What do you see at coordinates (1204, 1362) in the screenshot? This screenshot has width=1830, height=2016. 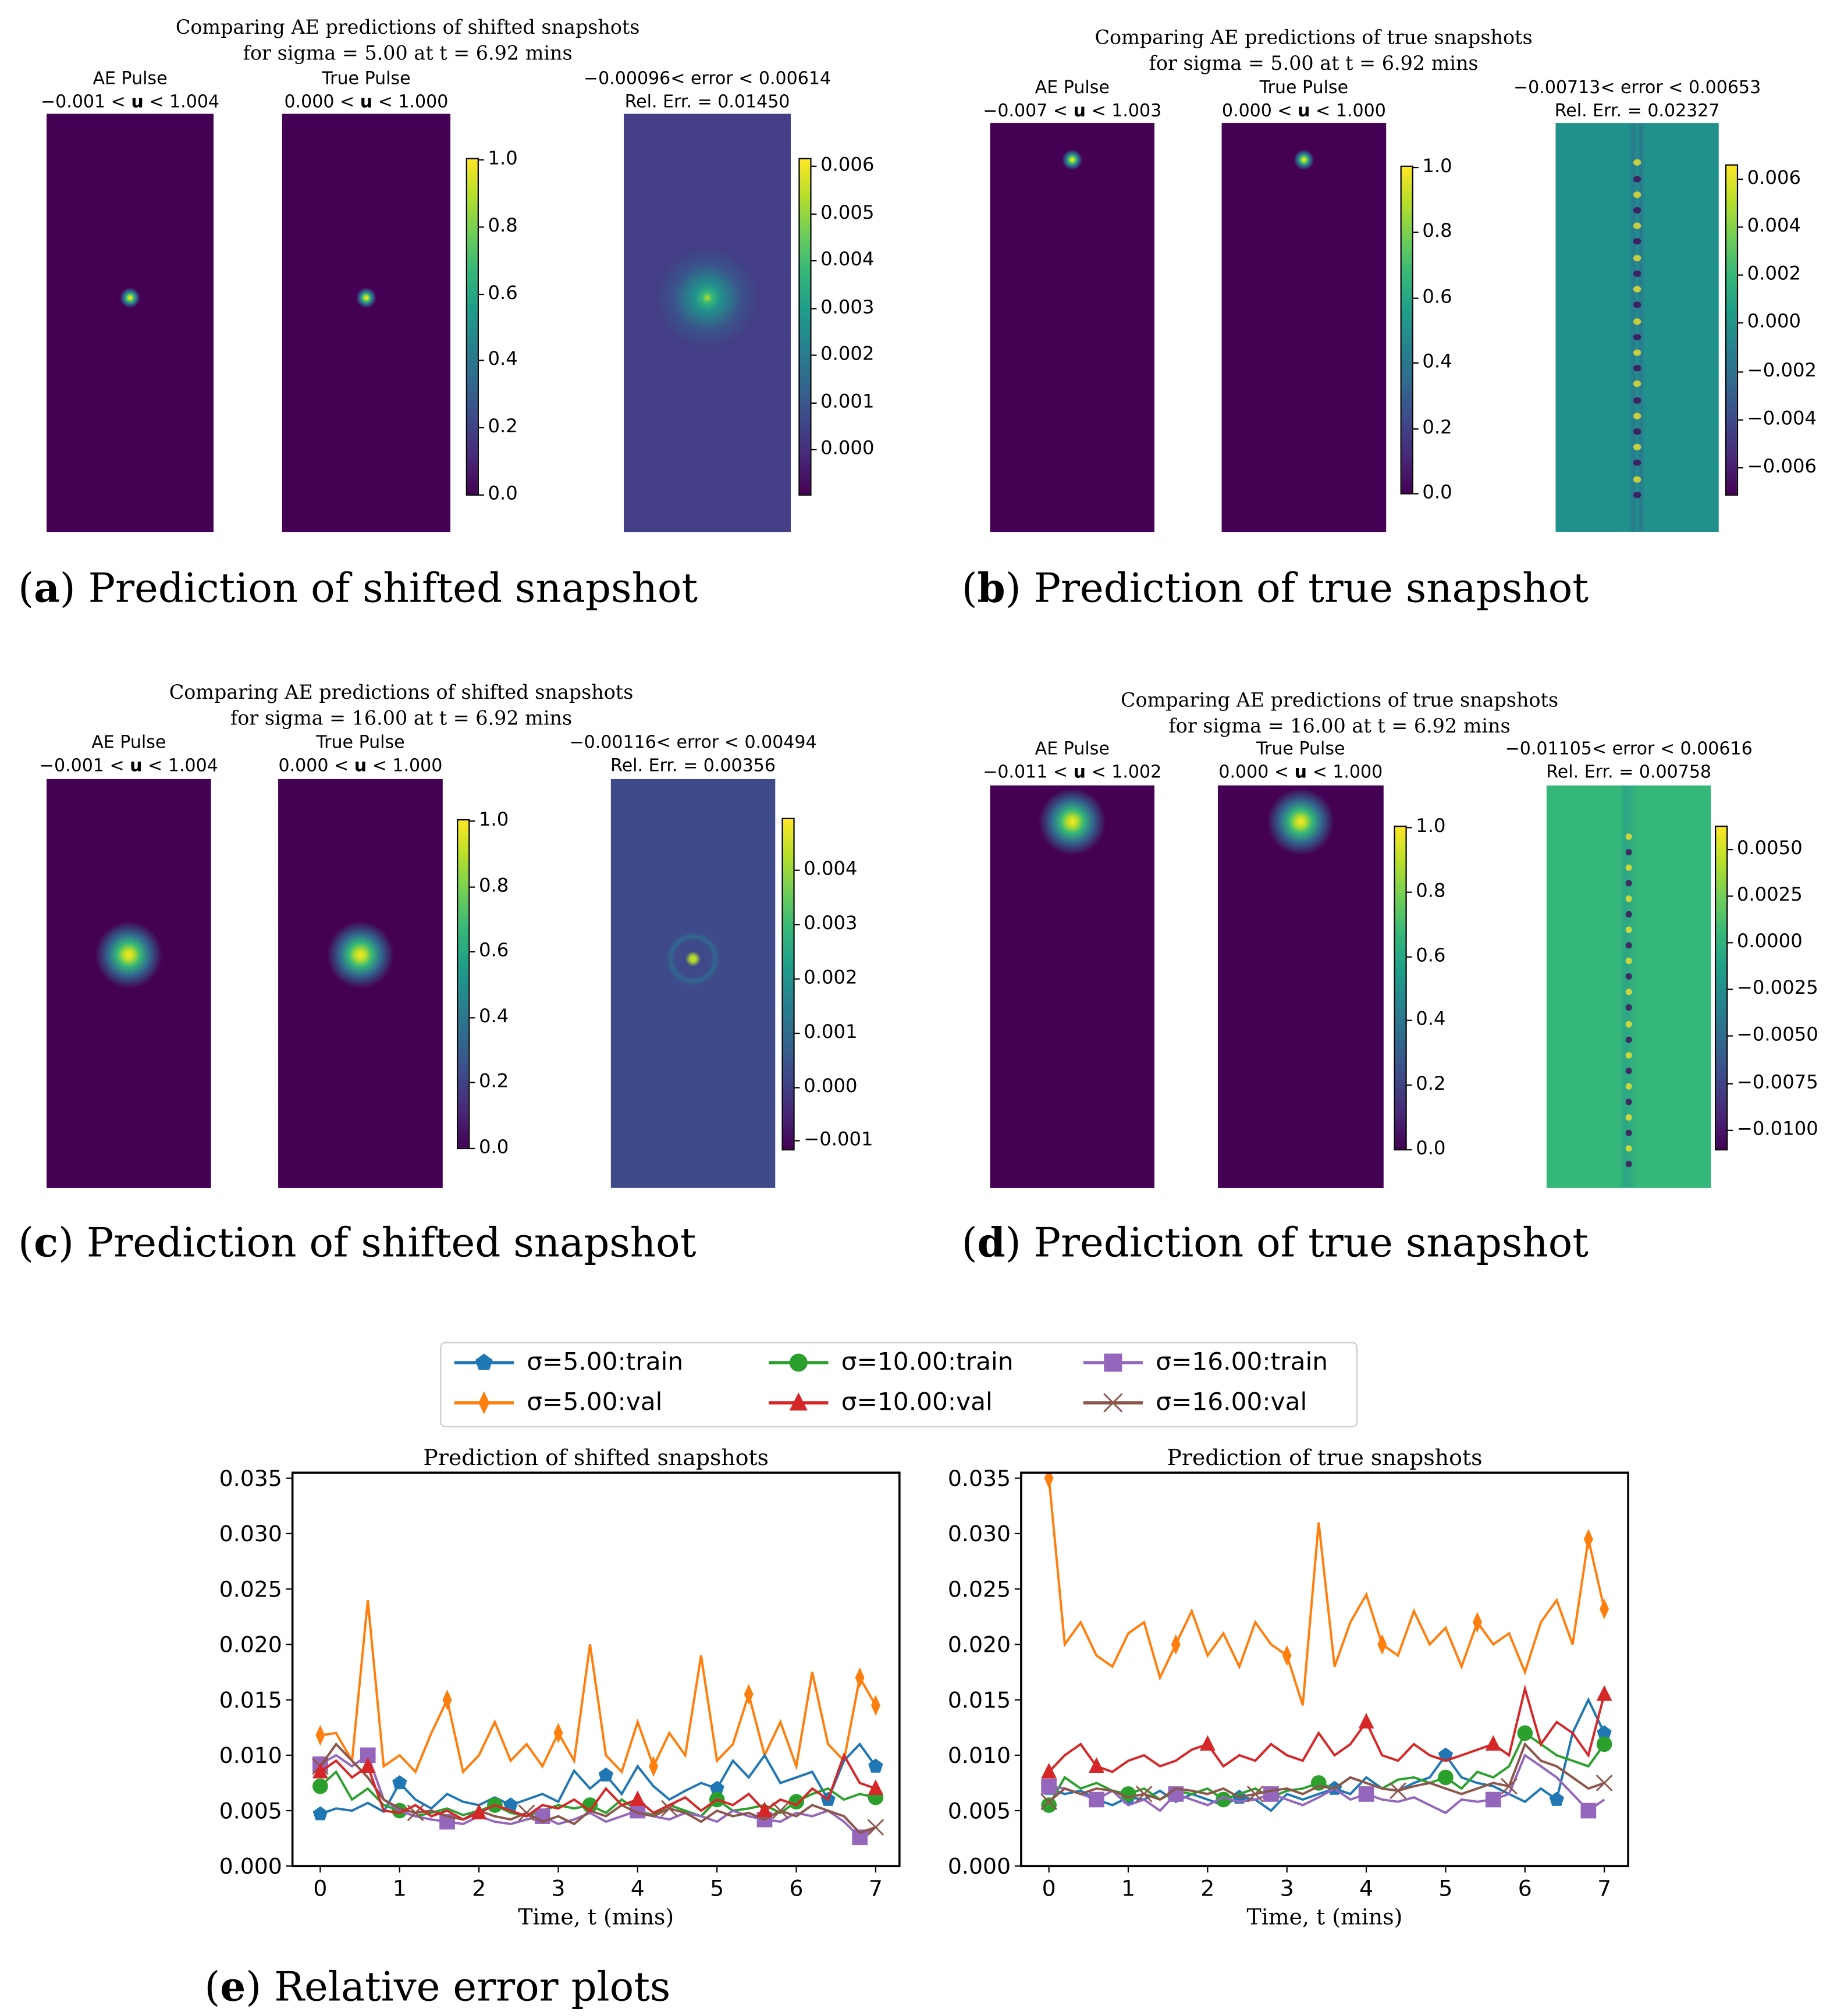 I see `legend-item: σ=16.00:train` at bounding box center [1204, 1362].